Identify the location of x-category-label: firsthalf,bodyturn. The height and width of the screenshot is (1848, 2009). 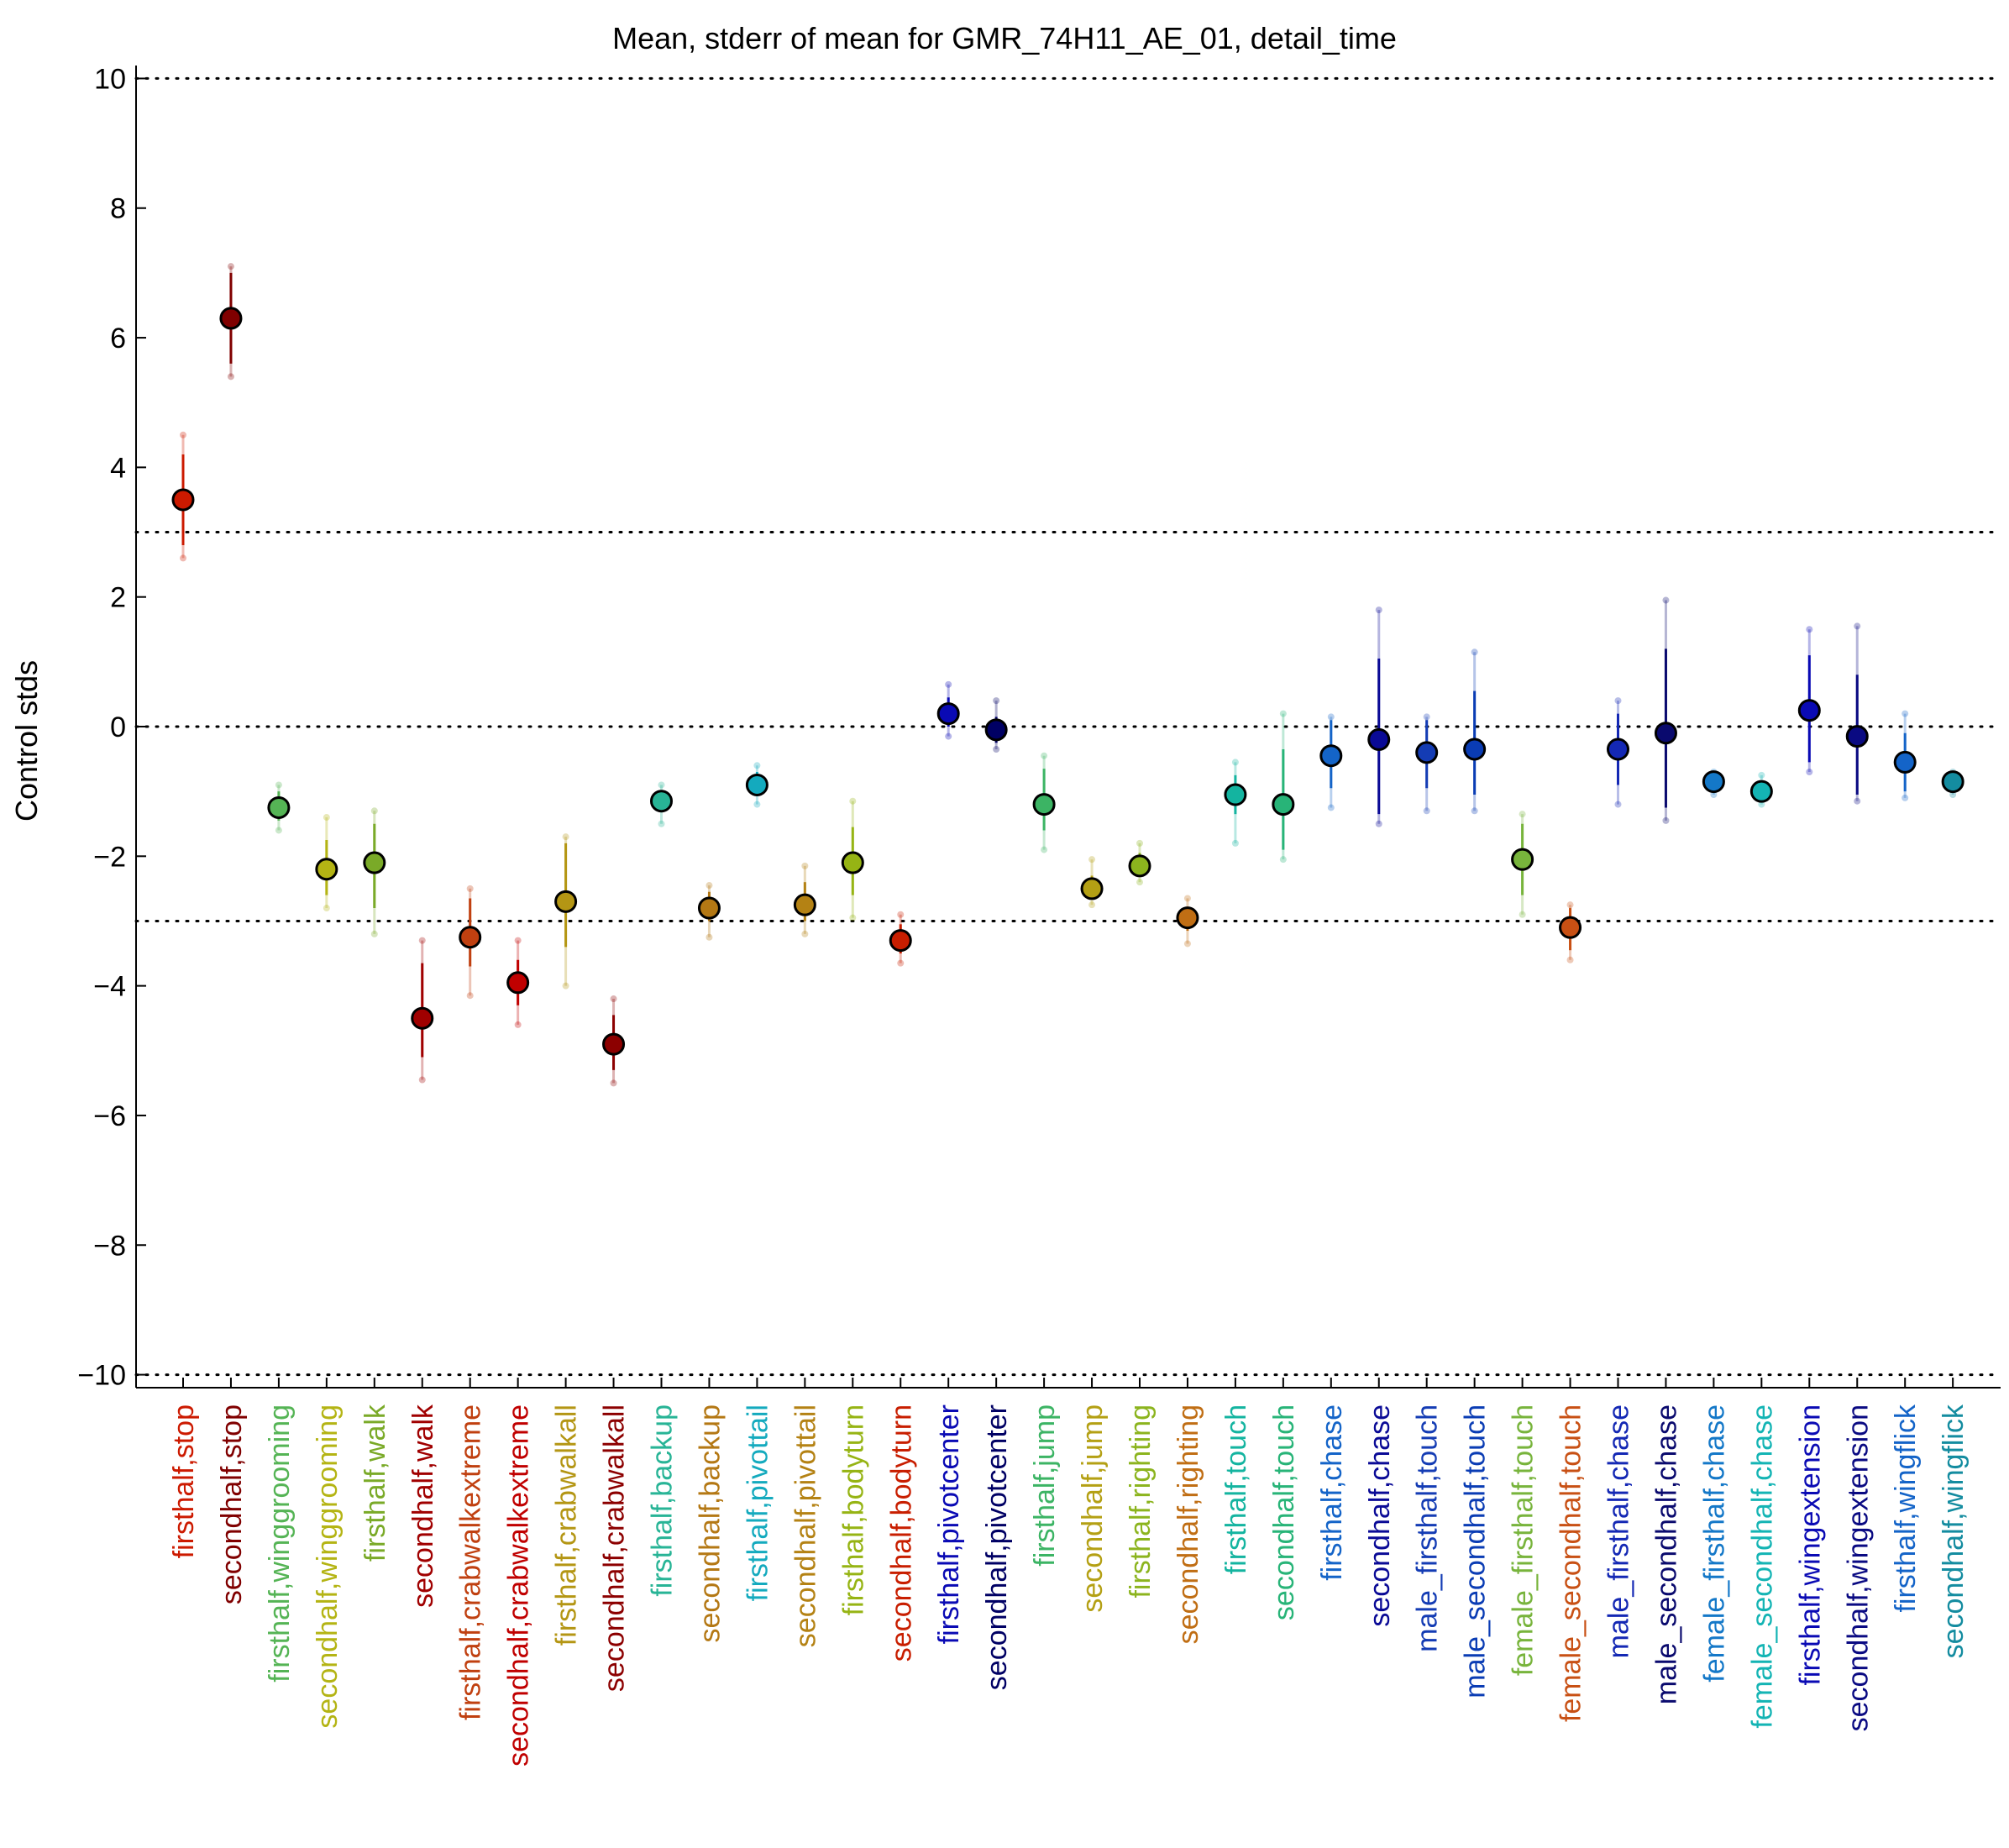
(853, 1509).